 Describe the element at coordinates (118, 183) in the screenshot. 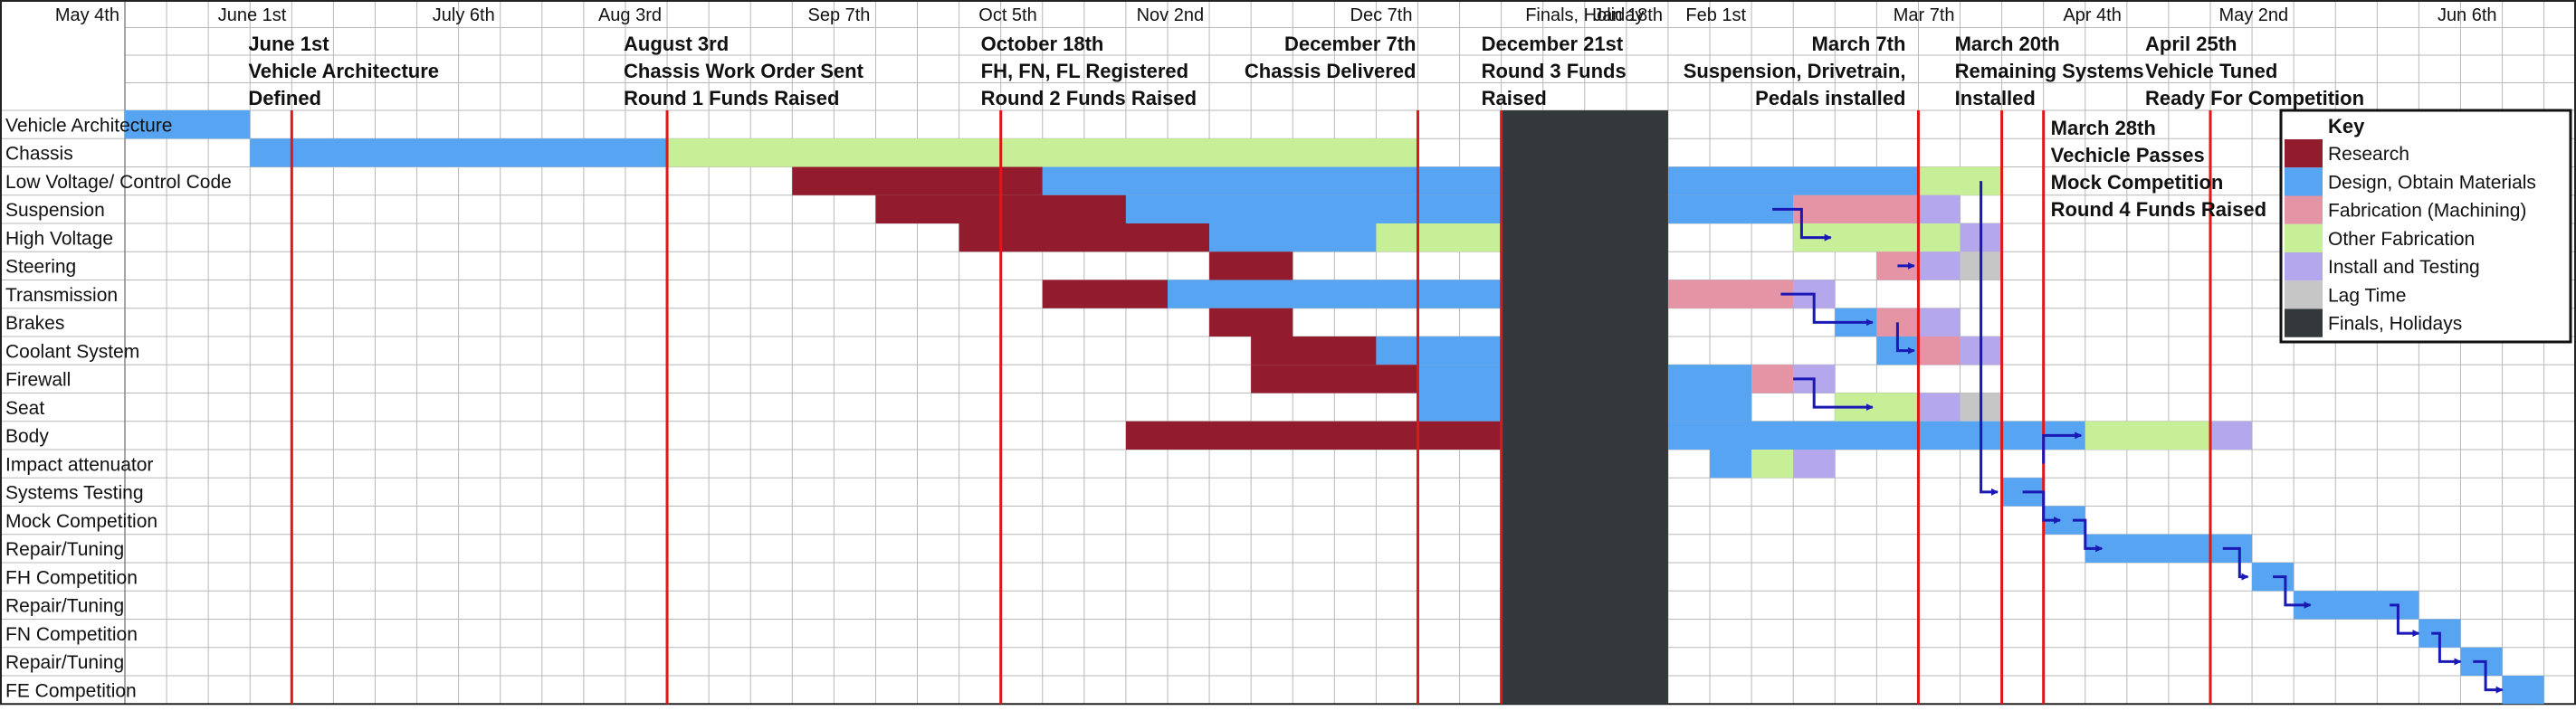

I see `task-label: Low Voltage/ Control Code` at that location.